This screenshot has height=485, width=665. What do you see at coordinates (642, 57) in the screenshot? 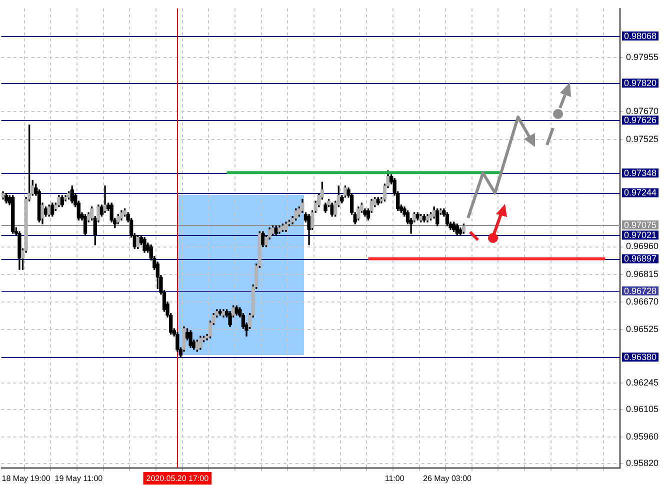
I see `y-tick-label: 0.97955` at bounding box center [642, 57].